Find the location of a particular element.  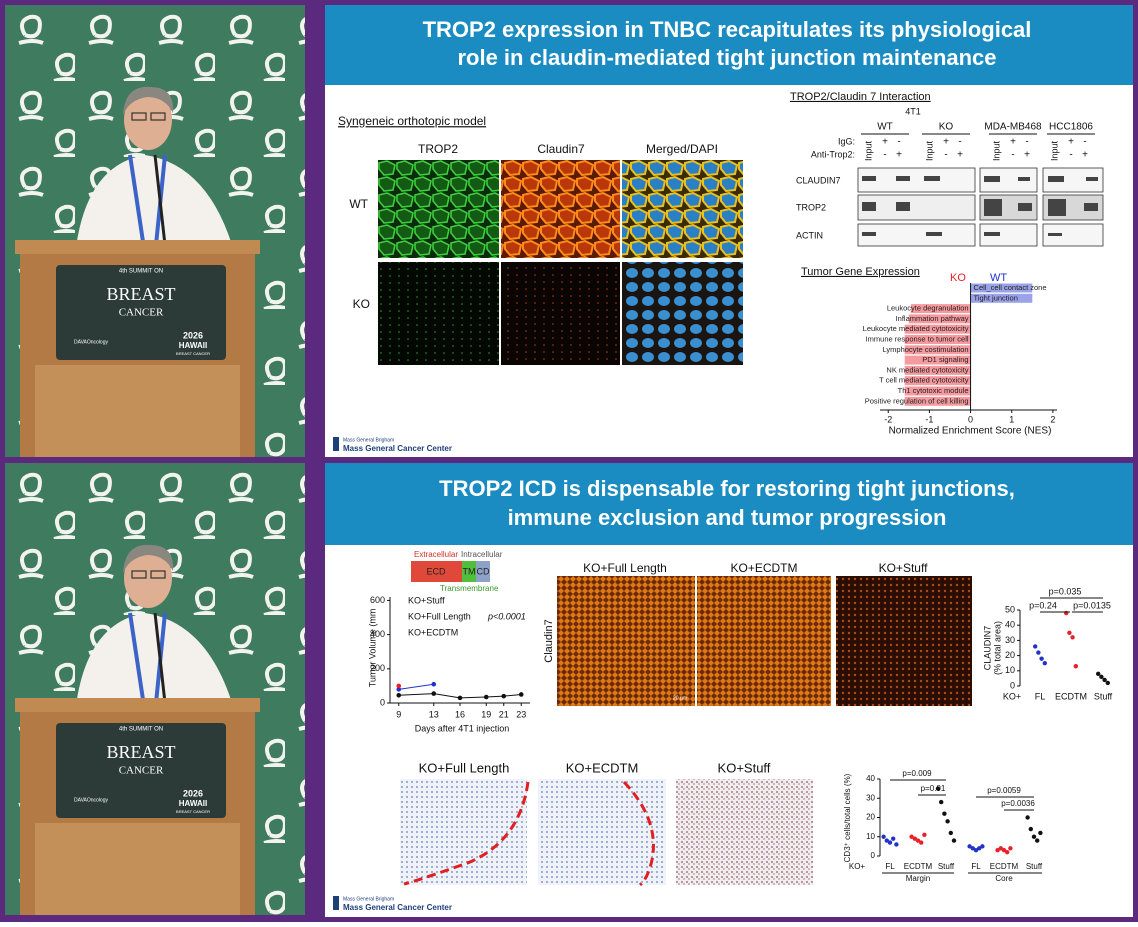

axis-label: Tumor Volume (mm is located at coordinates (372, 648).